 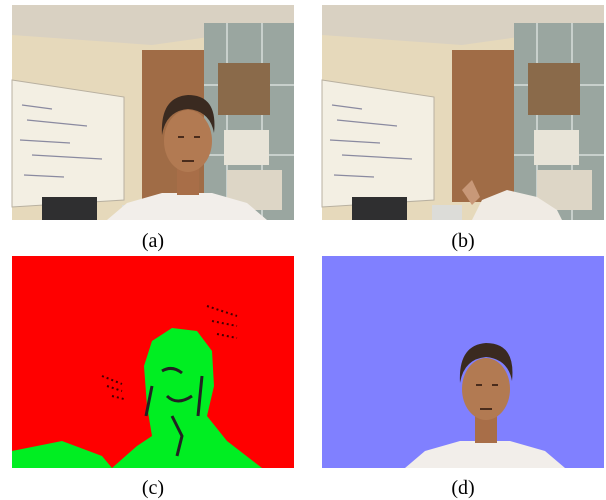 I want to click on caption: (c), so click(x=153, y=488).